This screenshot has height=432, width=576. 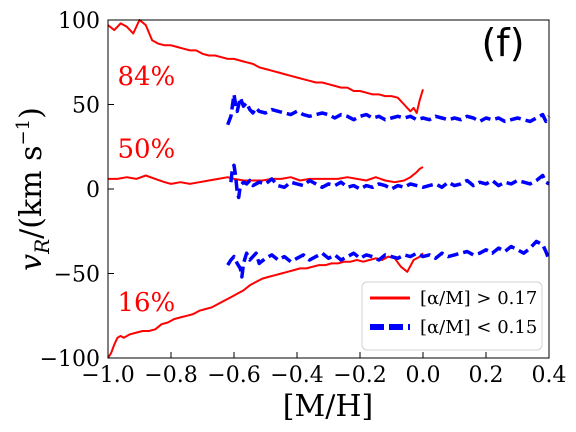 I want to click on y-tick-label: 100, so click(x=79, y=21).